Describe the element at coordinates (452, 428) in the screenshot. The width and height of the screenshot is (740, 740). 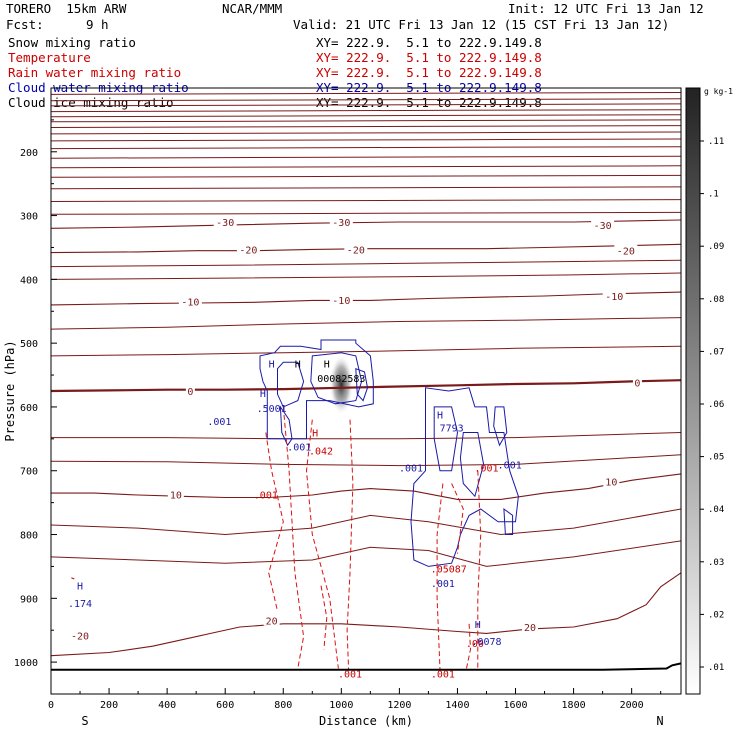
I see `field-extremum-label: 7793` at that location.